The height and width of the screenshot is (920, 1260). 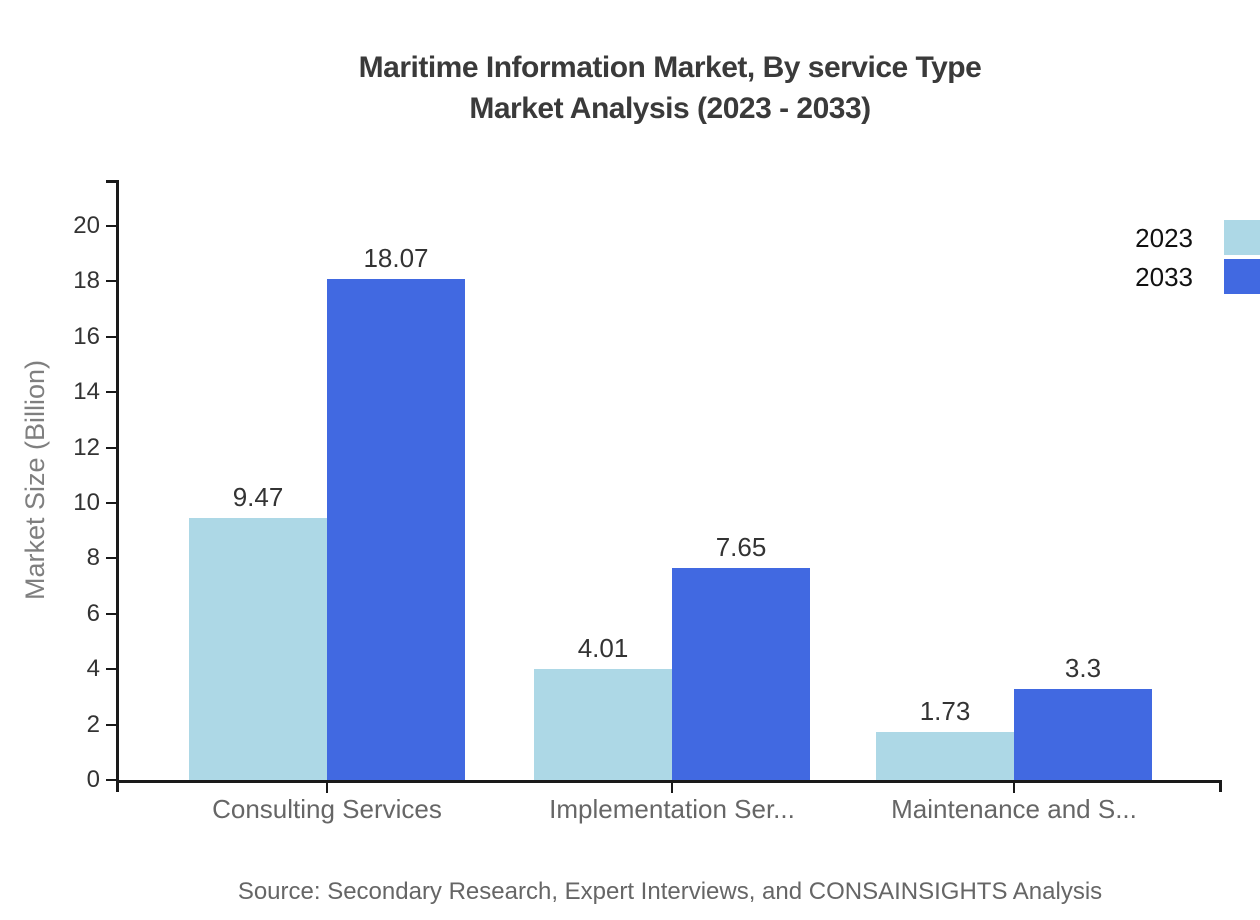 I want to click on x-axis-right-cap, so click(x=1220, y=787).